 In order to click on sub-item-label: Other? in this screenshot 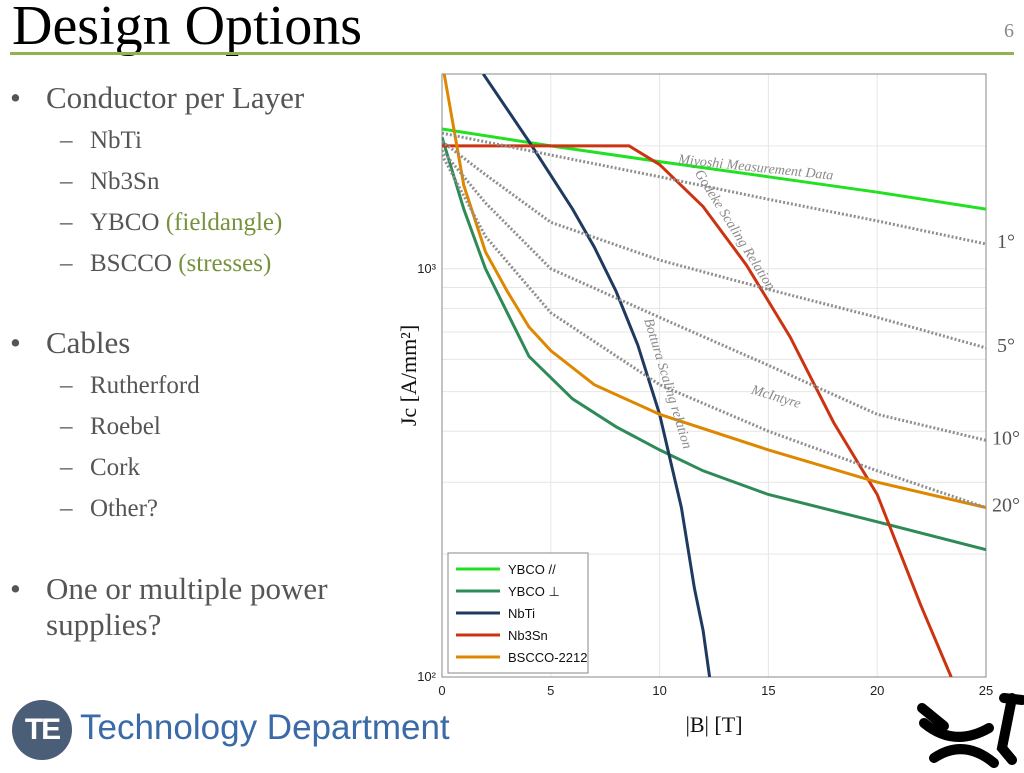, I will do `click(124, 508)`.